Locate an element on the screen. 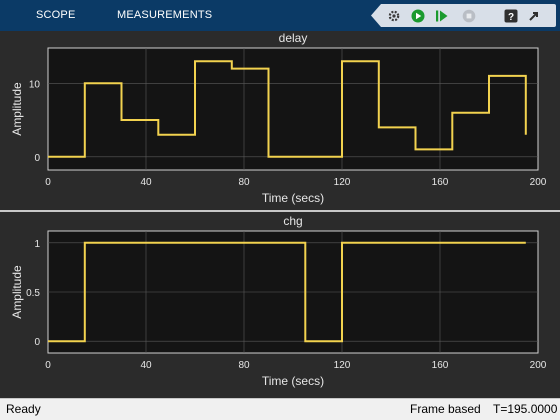 The height and width of the screenshot is (420, 560). plot-divider is located at coordinates (280, 211).